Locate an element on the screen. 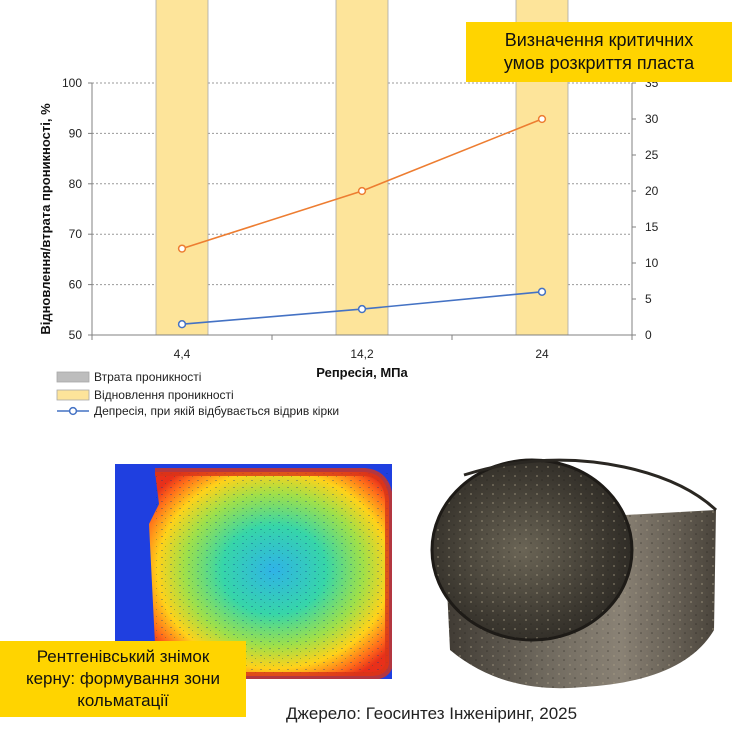  y-tick-label: 100 is located at coordinates (72, 83).